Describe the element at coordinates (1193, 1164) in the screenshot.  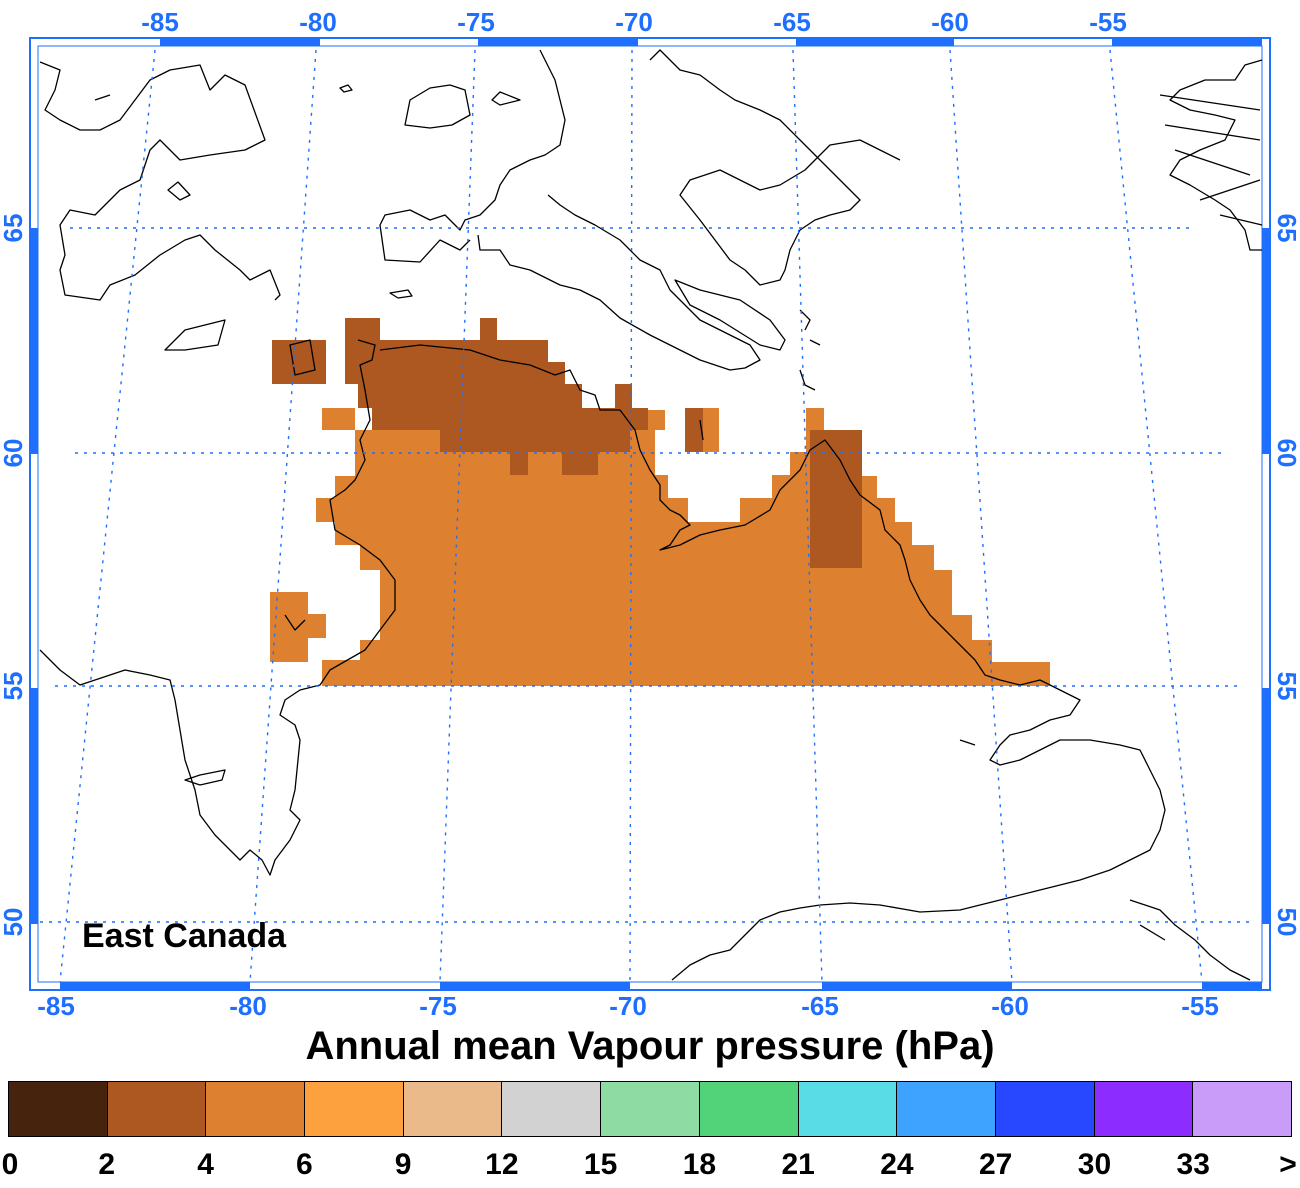
I see `legend-tick-label: 33` at that location.